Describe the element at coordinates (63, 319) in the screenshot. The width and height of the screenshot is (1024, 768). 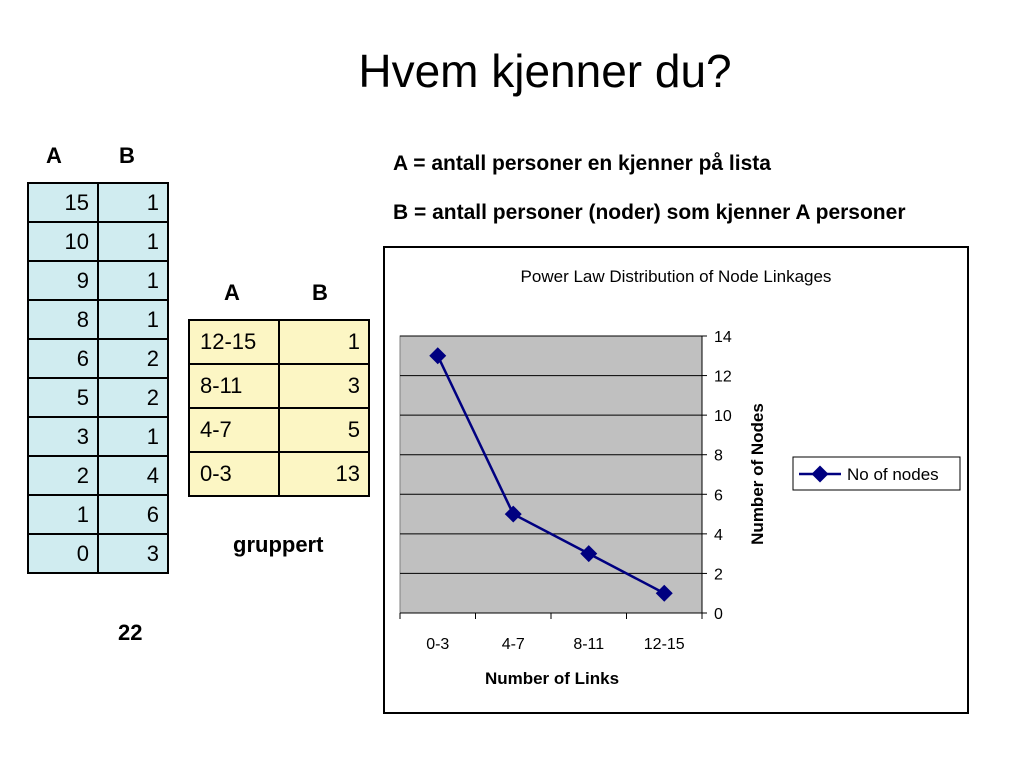
I see `cell-a: 8` at that location.